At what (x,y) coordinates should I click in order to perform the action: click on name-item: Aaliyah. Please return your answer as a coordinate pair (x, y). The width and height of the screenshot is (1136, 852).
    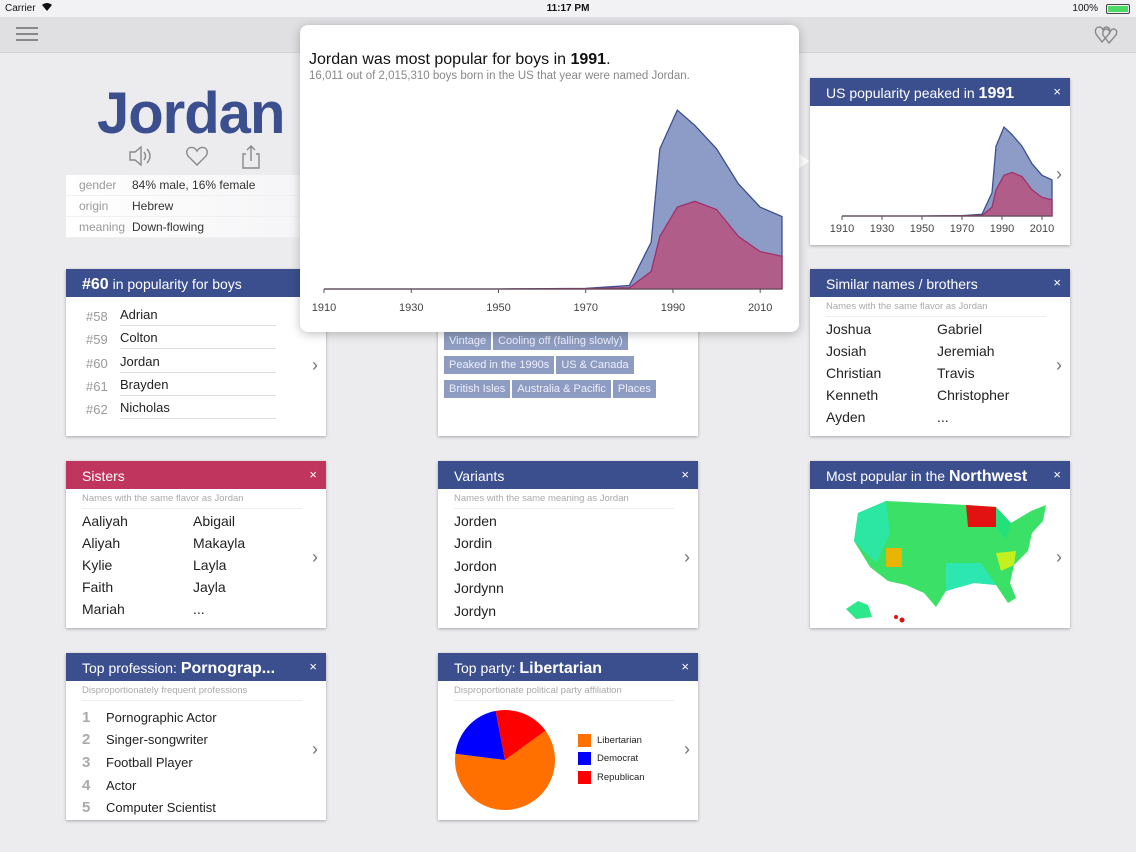
    Looking at the image, I should click on (105, 521).